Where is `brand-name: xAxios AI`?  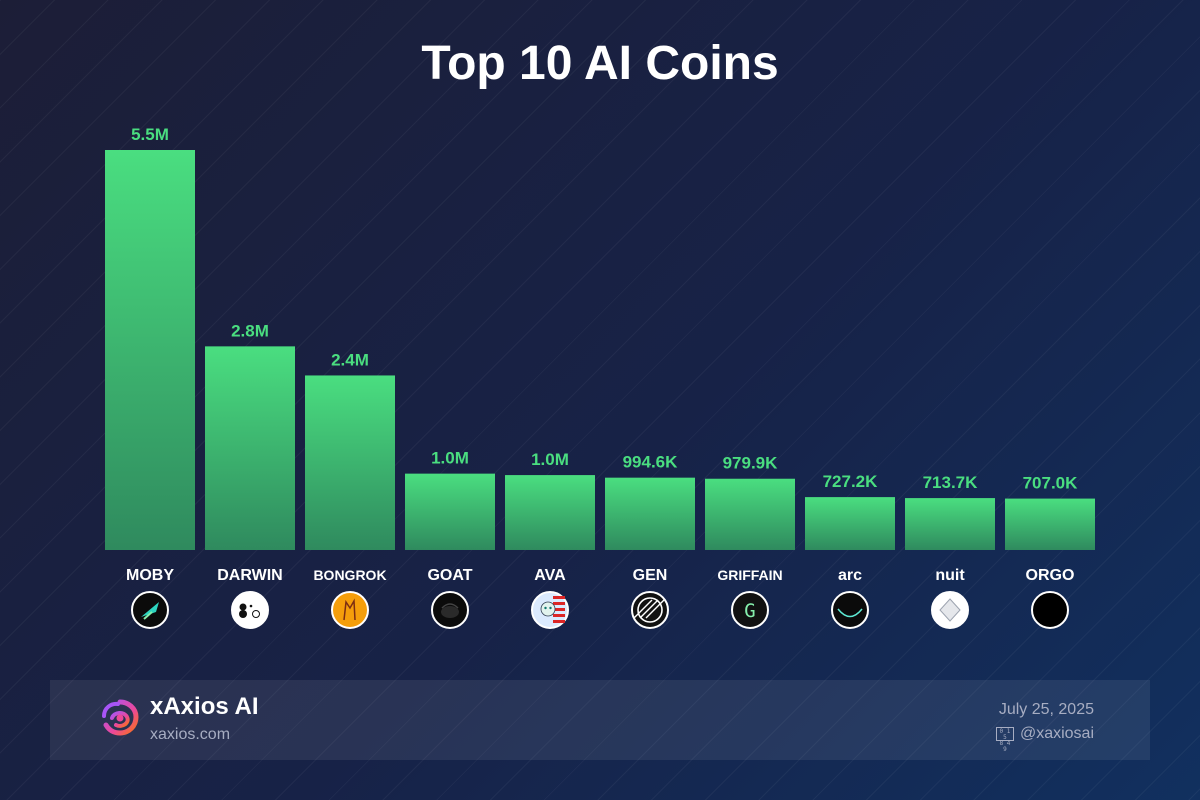 brand-name: xAxios AI is located at coordinates (204, 706).